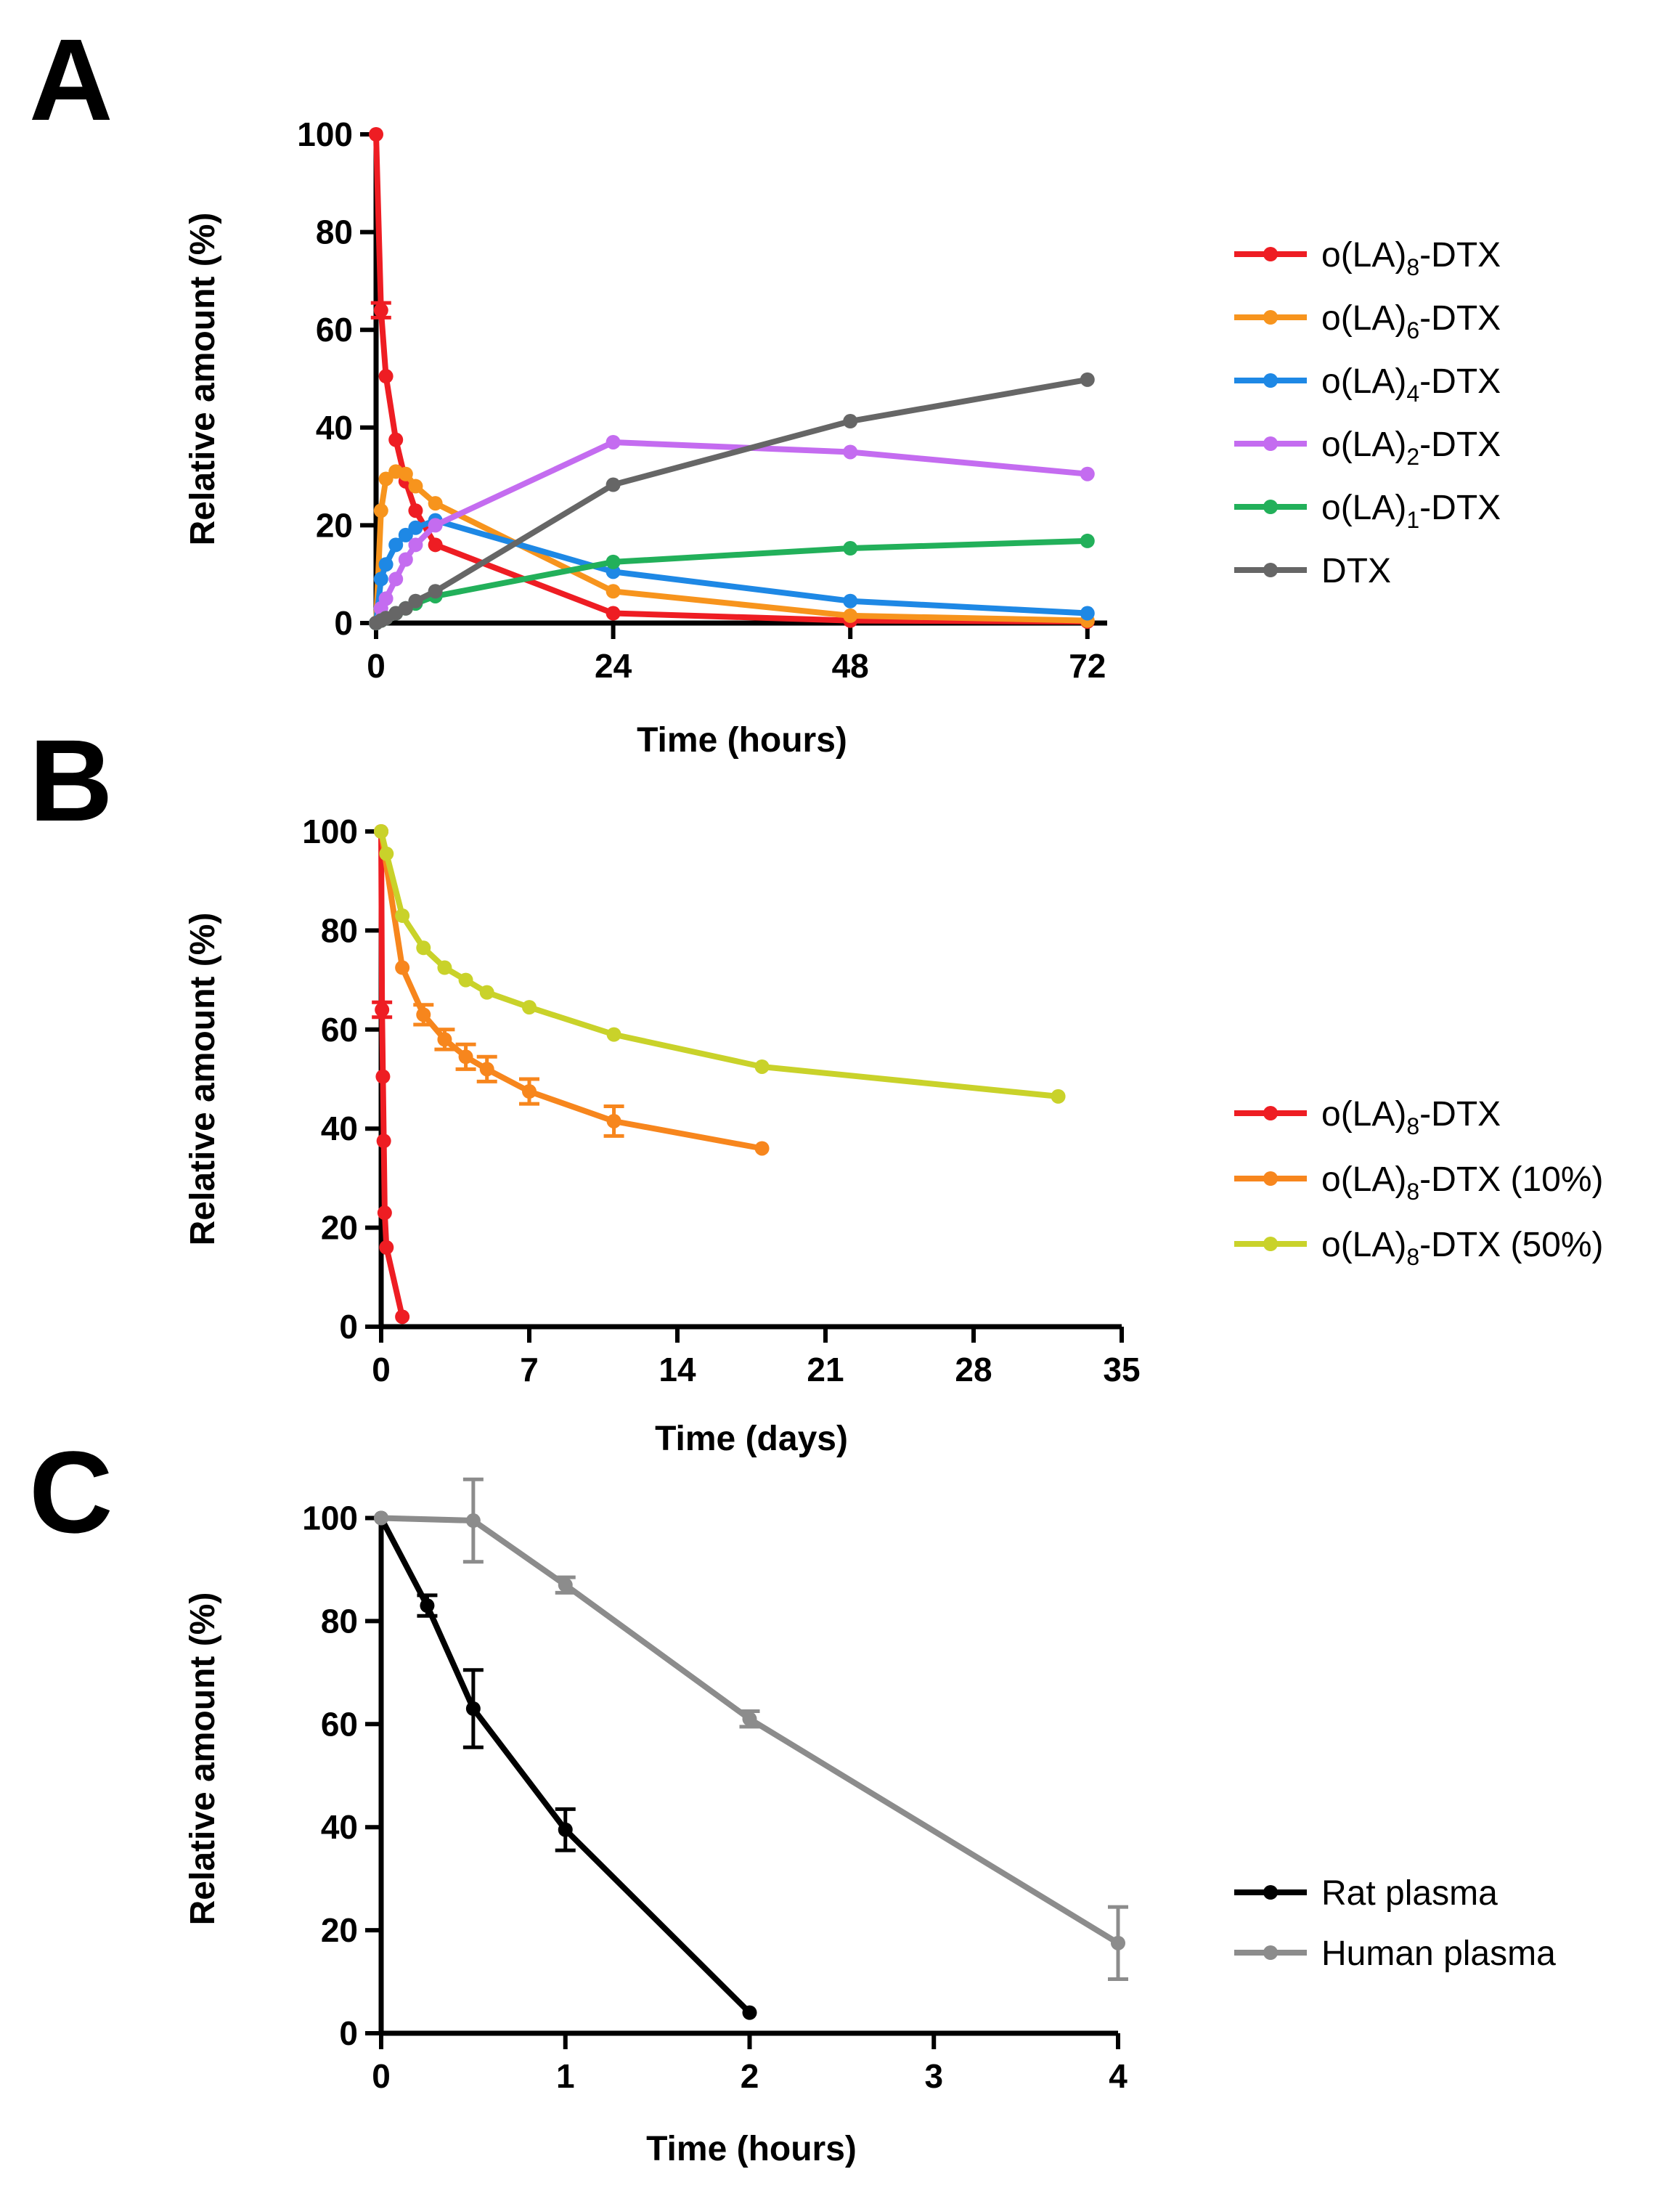 This screenshot has width=1680, height=2193. I want to click on legend-label: o(LA)1-DTX, so click(1411, 511).